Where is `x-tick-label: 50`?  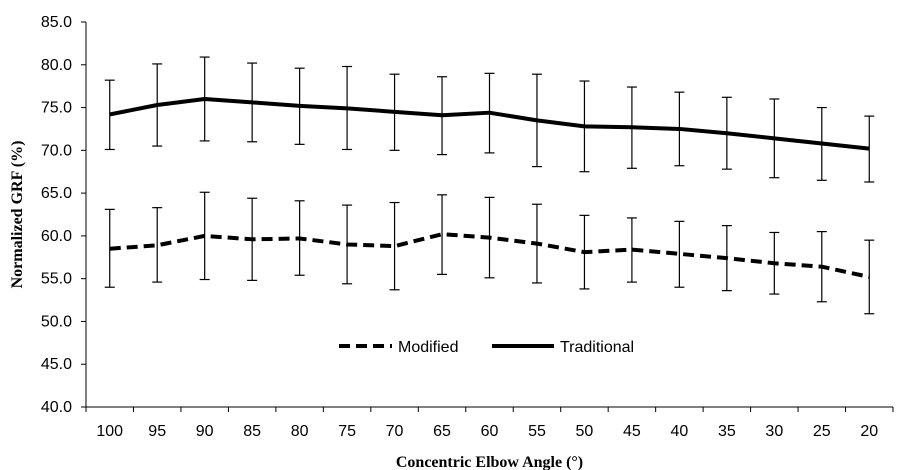 x-tick-label: 50 is located at coordinates (585, 431).